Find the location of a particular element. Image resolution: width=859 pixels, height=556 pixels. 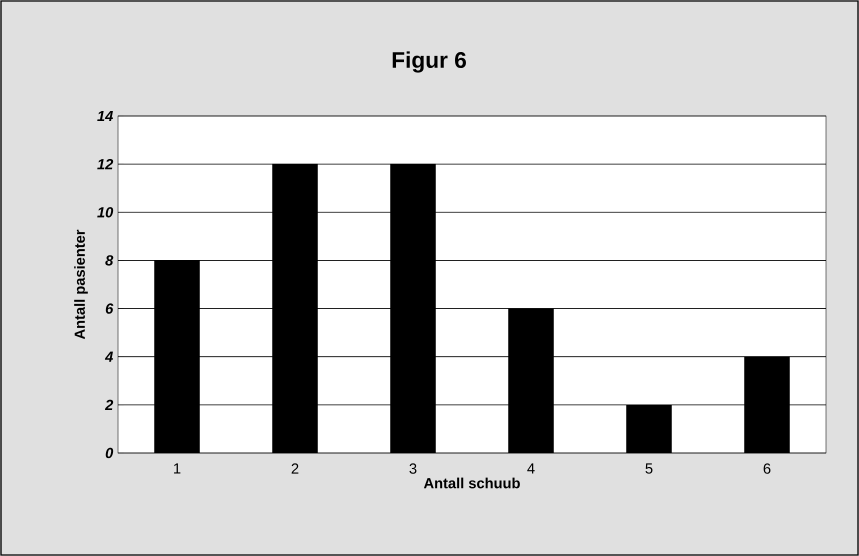

y-tick-label: 2 is located at coordinates (109, 405).